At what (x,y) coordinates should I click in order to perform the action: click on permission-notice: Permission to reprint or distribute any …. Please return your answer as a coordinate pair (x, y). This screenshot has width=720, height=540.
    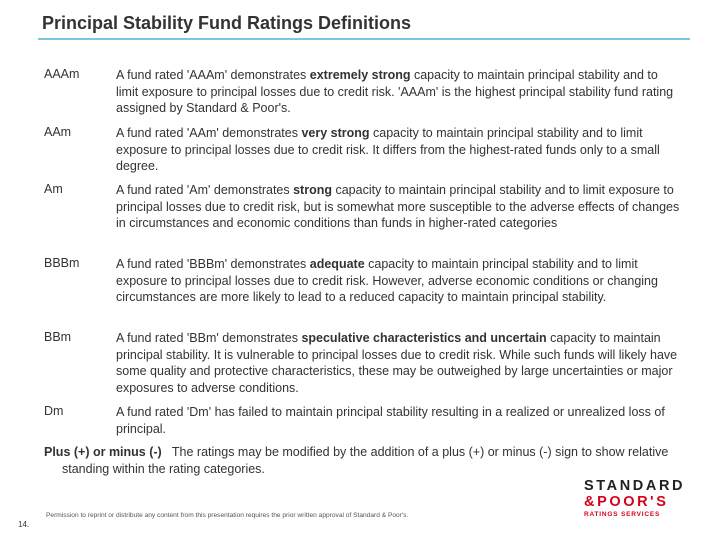
    Looking at the image, I should click on (227, 515).